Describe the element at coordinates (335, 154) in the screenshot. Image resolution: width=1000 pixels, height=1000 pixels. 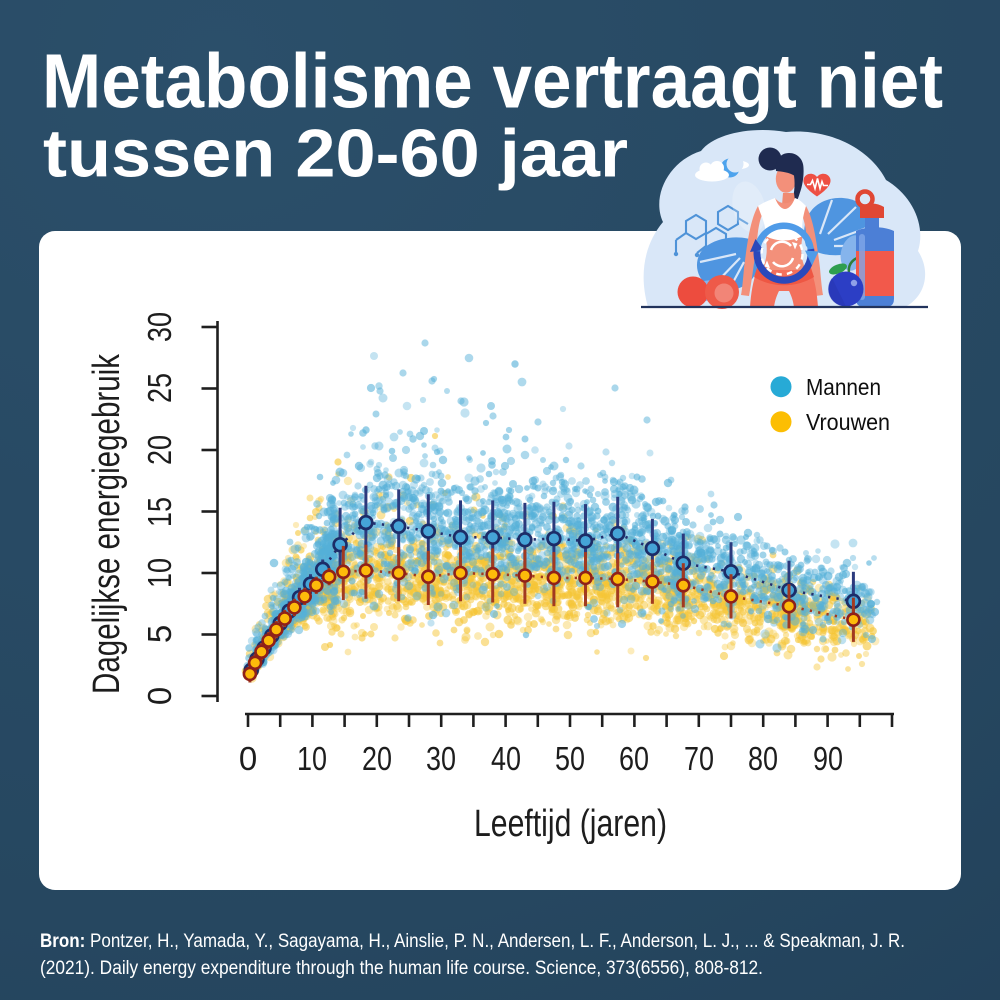
I see `svg-text: tussen 20-60 jaar` at that location.